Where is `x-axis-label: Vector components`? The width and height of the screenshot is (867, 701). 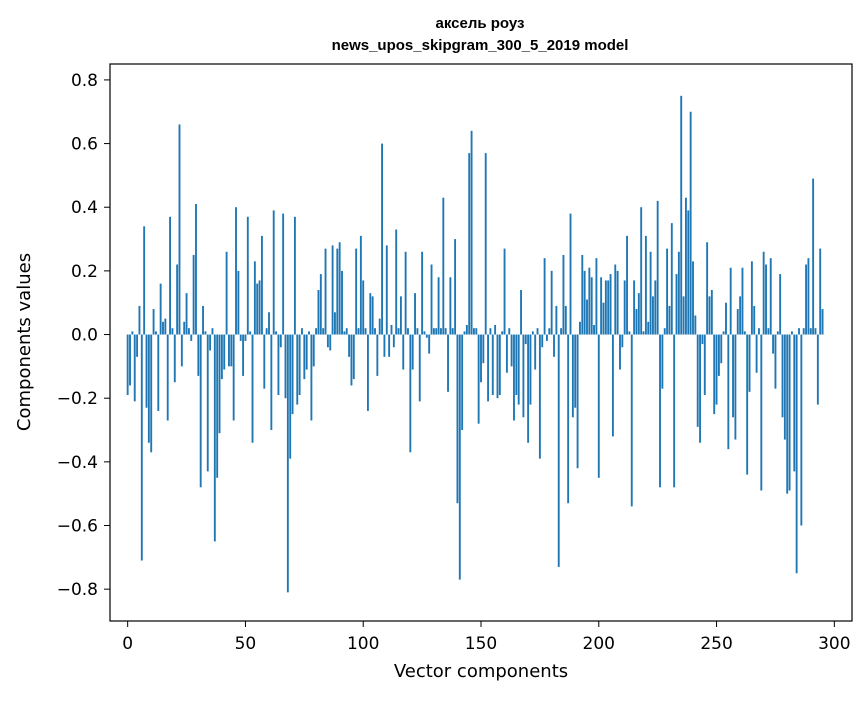 x-axis-label: Vector components is located at coordinates (481, 671).